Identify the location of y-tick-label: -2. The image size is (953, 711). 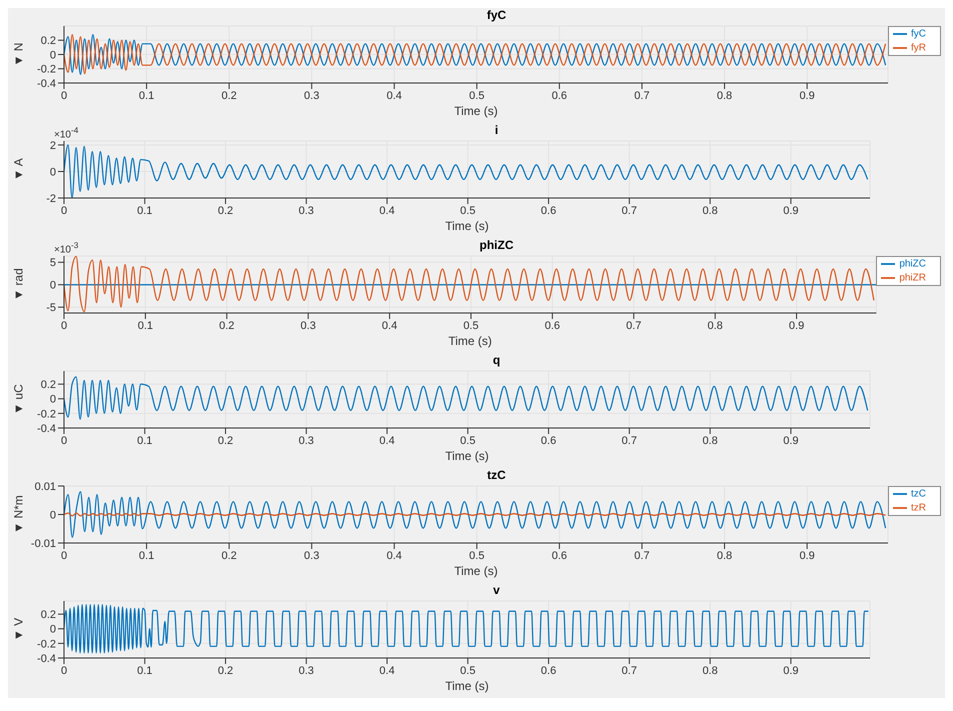
(51, 198).